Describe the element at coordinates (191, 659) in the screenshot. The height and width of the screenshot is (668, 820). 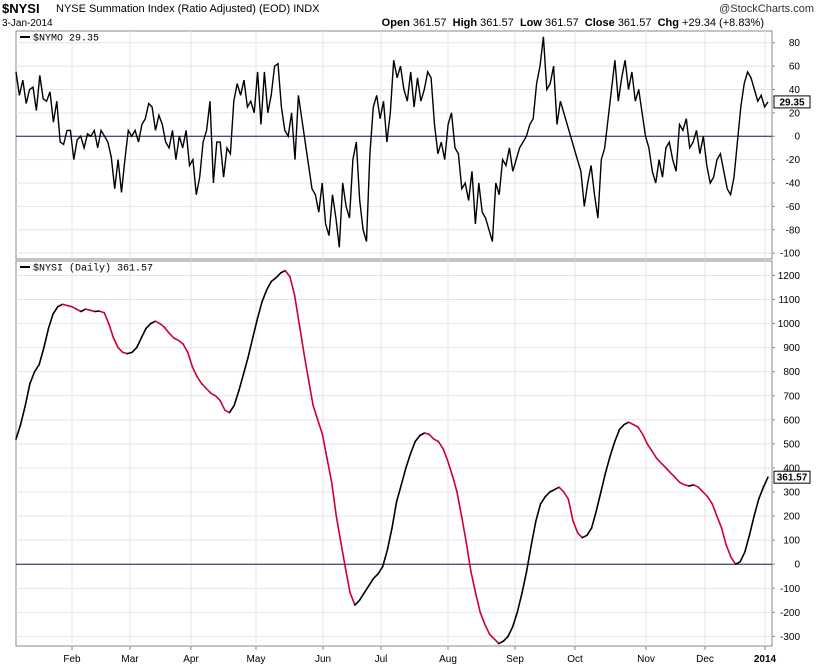
I see `x-tick-label: Apr` at that location.